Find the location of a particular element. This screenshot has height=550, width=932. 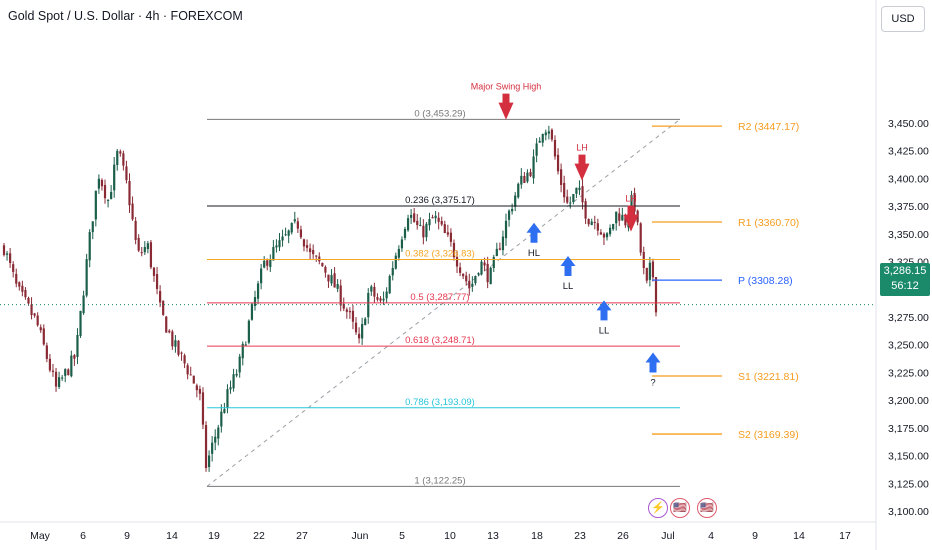

pivot-level-label: S1 (3221.81) is located at coordinates (768, 377).